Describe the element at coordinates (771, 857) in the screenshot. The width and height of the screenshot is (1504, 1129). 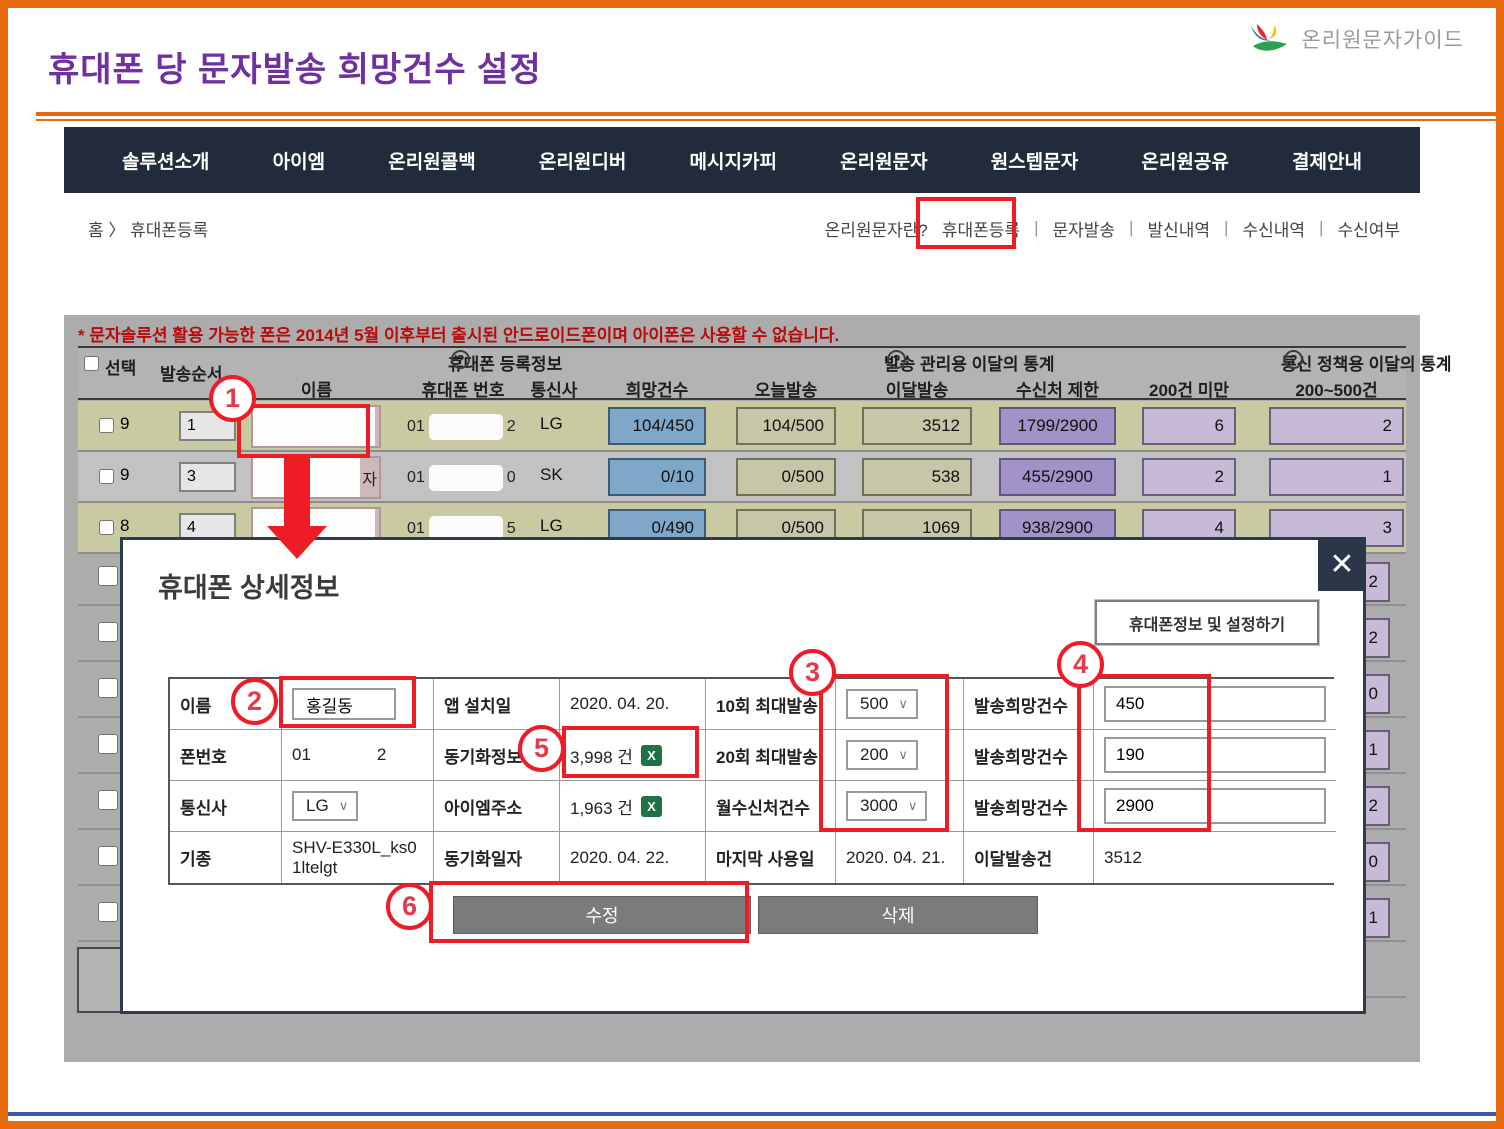
I see `field-label-last-used: 마지막 사용일` at that location.